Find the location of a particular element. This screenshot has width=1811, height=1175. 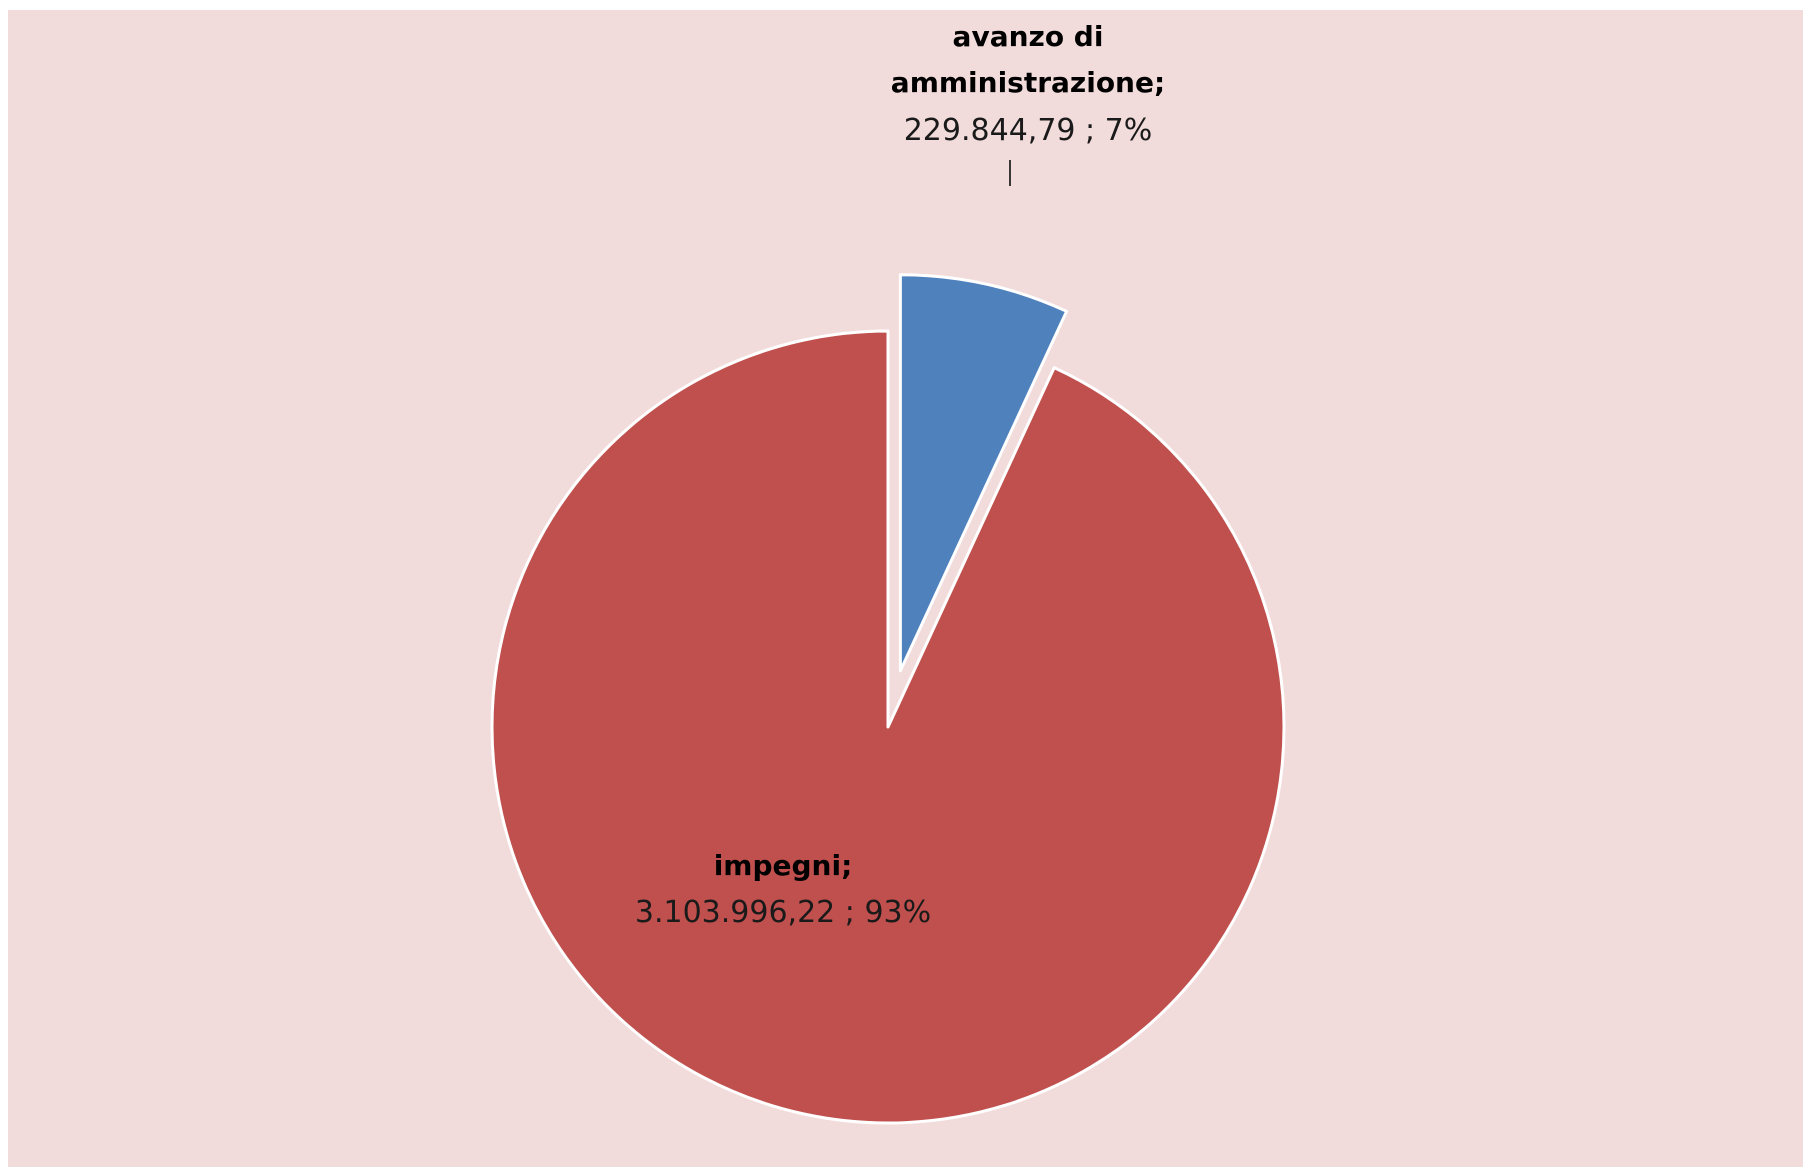

label-avanzo-name-line2: amministrazione; is located at coordinates (1028, 82).